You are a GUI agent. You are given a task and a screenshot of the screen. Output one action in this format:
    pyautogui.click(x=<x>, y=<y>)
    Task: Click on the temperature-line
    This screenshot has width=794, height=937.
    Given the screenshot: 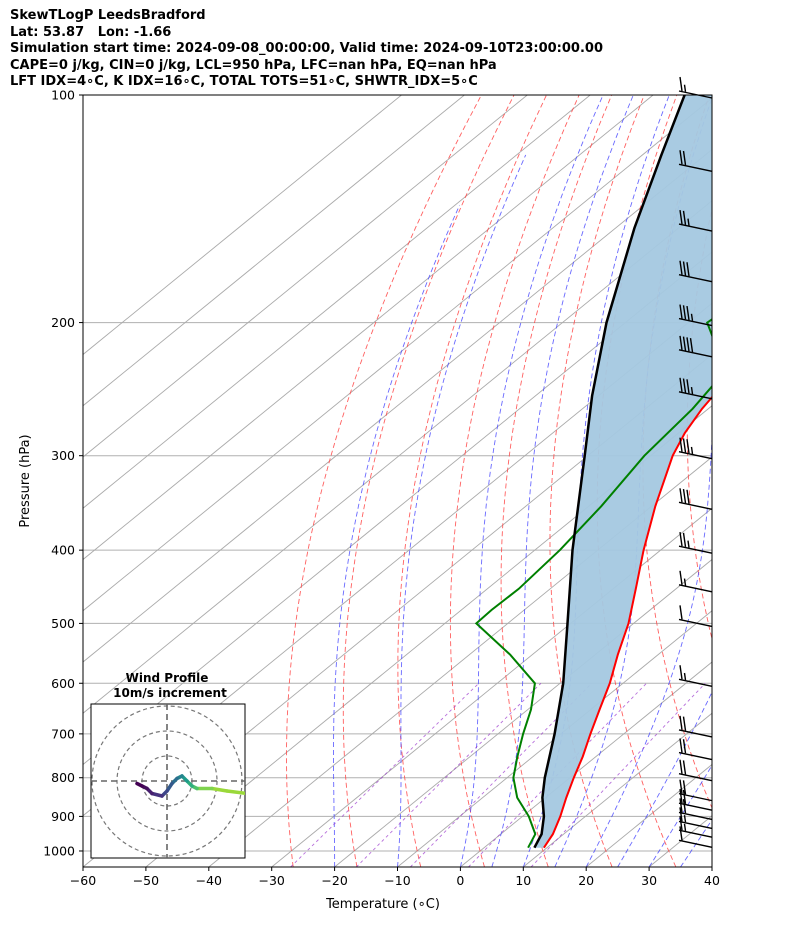 What is the action you would take?
    pyautogui.click(x=627, y=622)
    